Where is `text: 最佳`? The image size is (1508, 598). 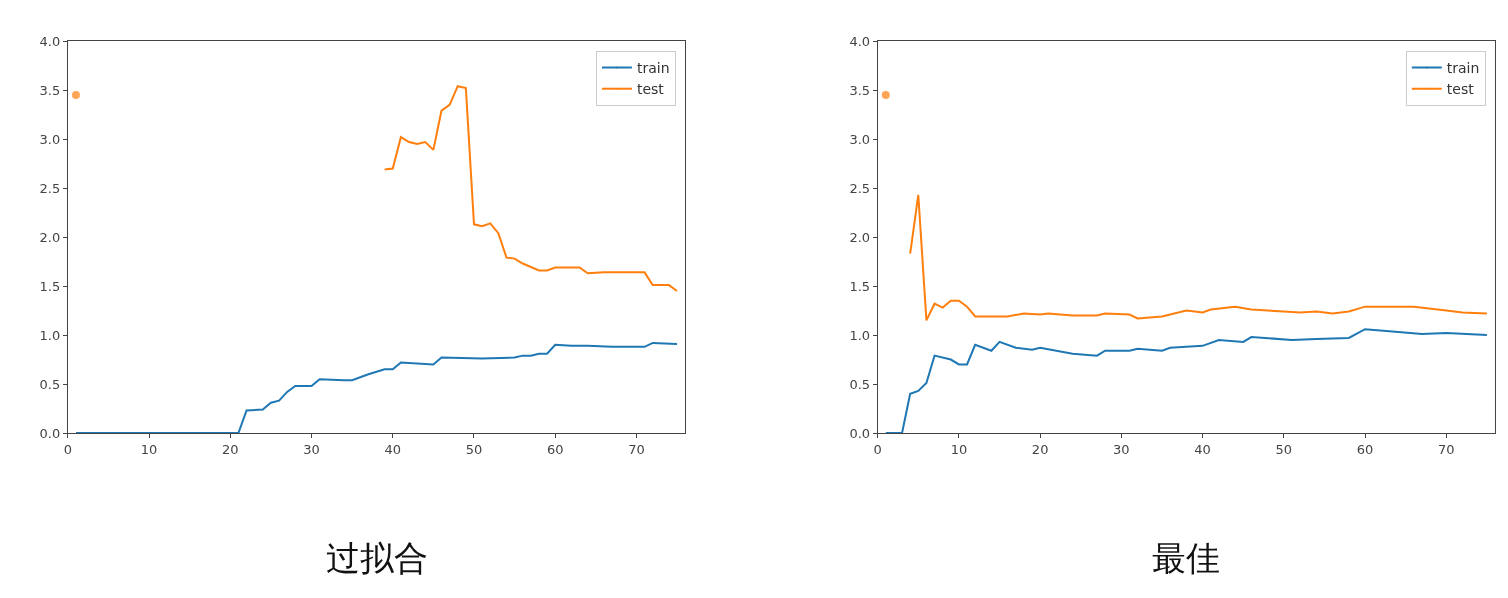 text: 最佳 is located at coordinates (1186, 558).